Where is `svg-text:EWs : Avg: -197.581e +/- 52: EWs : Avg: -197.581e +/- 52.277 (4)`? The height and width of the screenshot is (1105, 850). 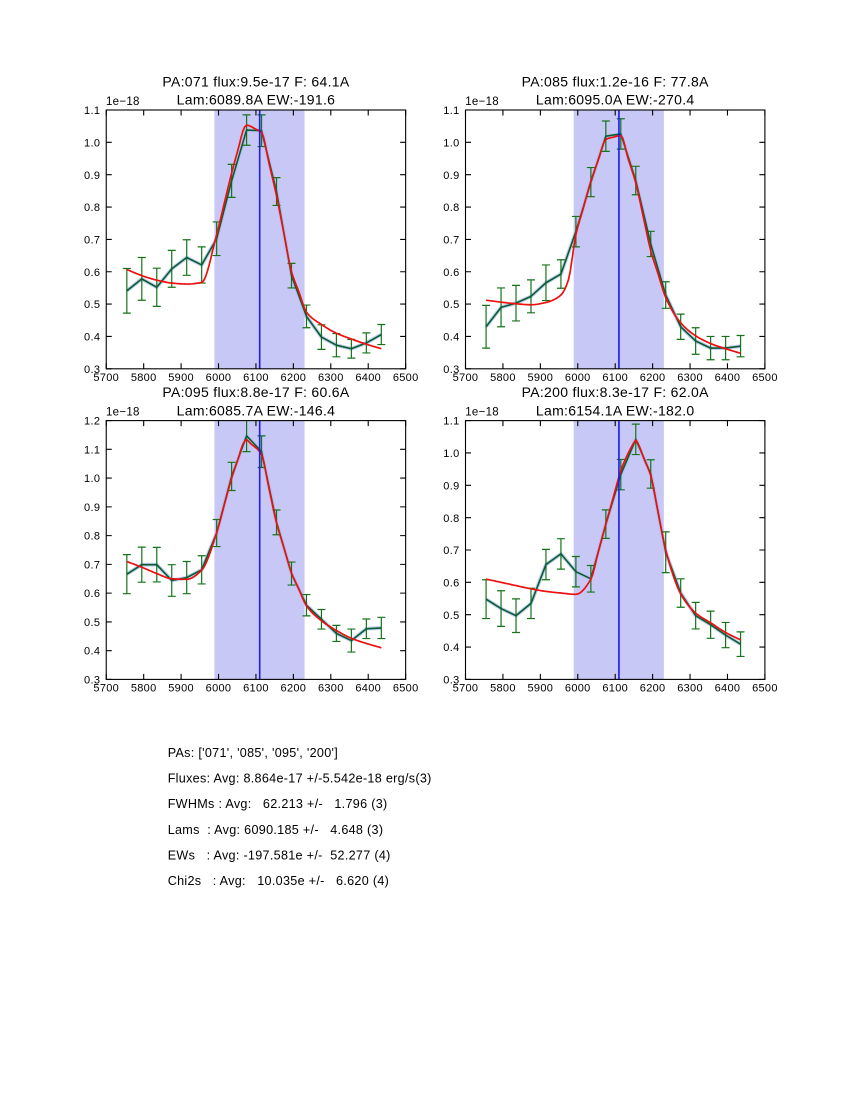
svg-text:EWs : Avg: -197.581e +/- 52: EWs : Avg: -197.581e +/- 52.277 (4) is located at coordinates (279, 855).